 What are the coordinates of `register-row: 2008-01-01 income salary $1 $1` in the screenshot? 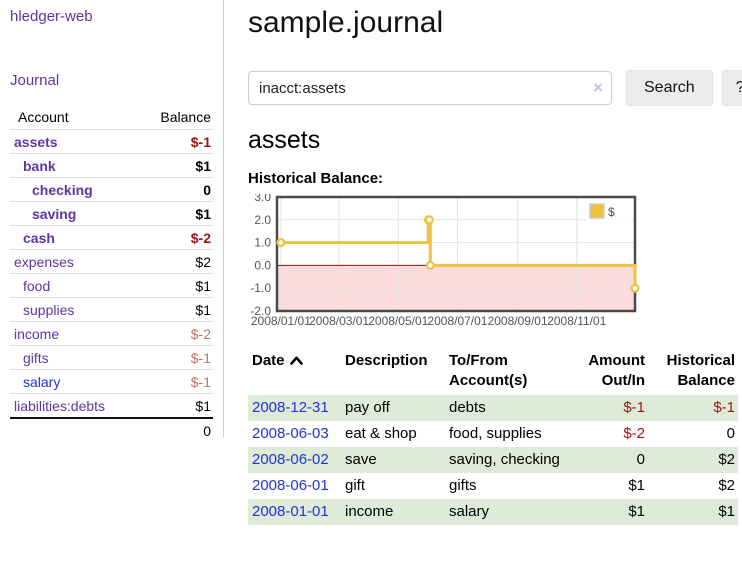 It's located at (493, 512).